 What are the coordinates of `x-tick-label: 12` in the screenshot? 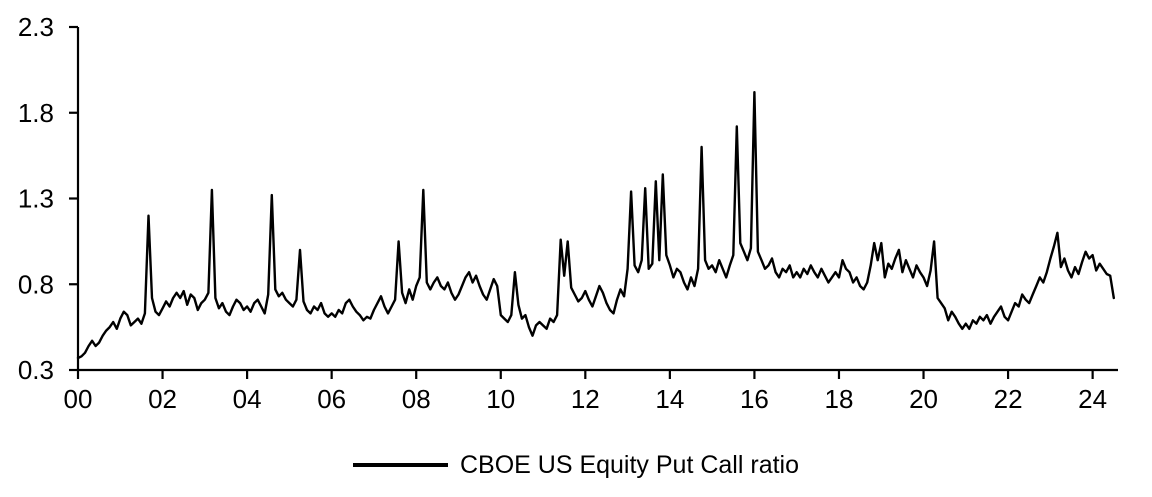 It's located at (585, 399).